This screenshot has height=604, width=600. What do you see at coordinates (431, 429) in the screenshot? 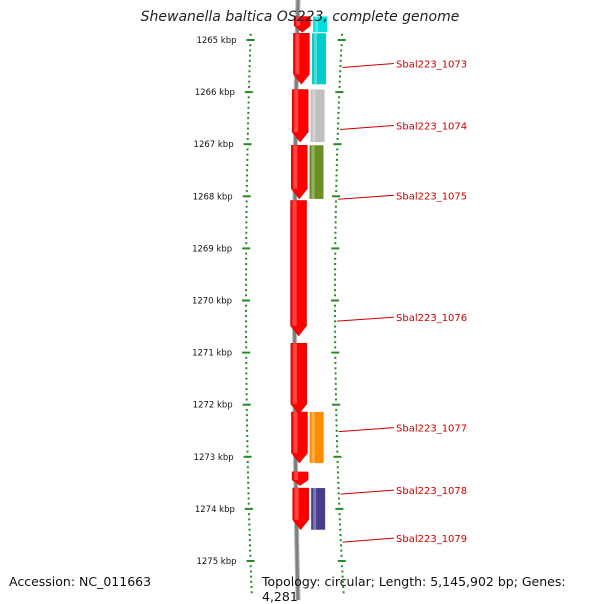
I see `gene-label: Sbal223_1077` at bounding box center [431, 429].